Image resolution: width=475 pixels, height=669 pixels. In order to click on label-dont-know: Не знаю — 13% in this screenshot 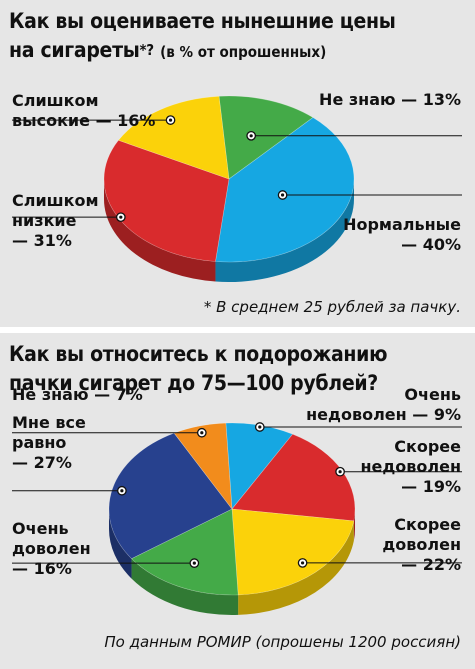, I will do `click(390, 99)`.